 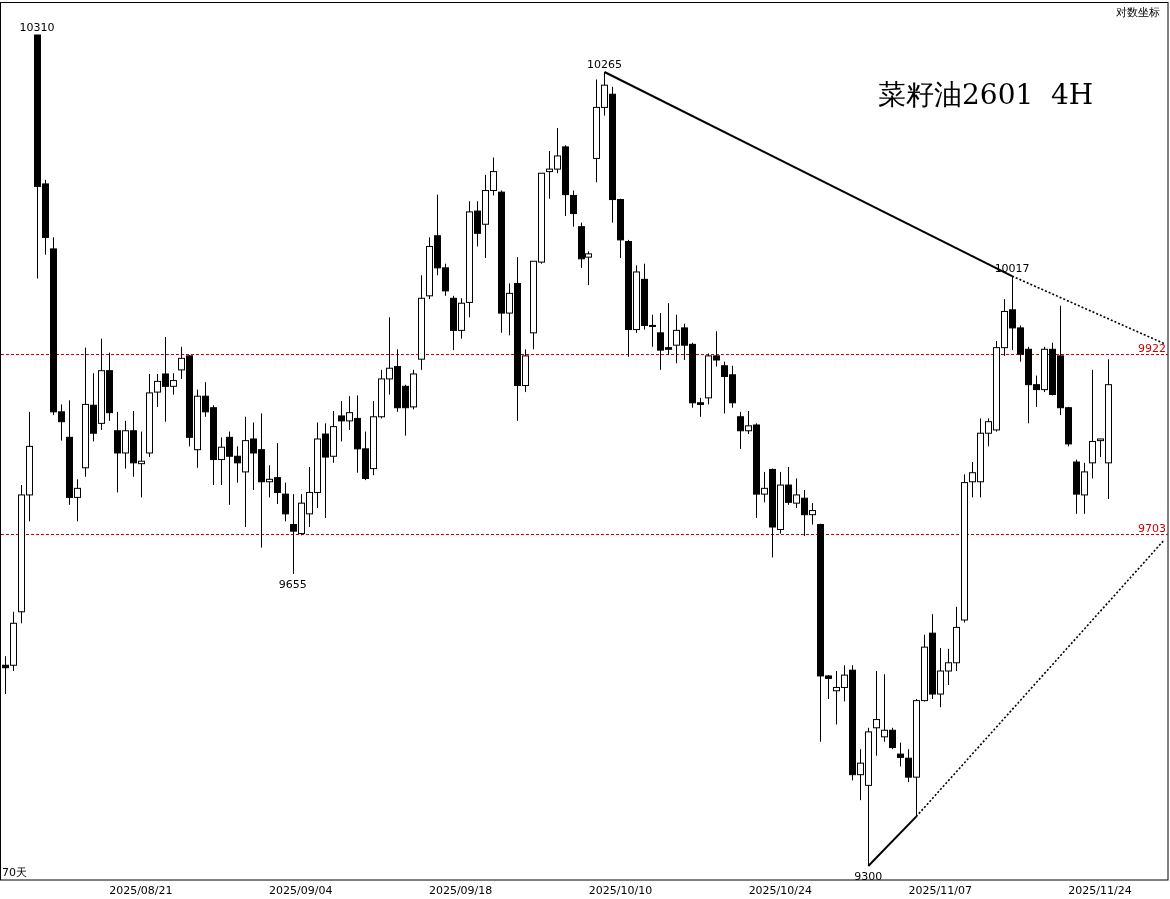 I want to click on x-tick-label: 2025/10/24, so click(x=780, y=890).